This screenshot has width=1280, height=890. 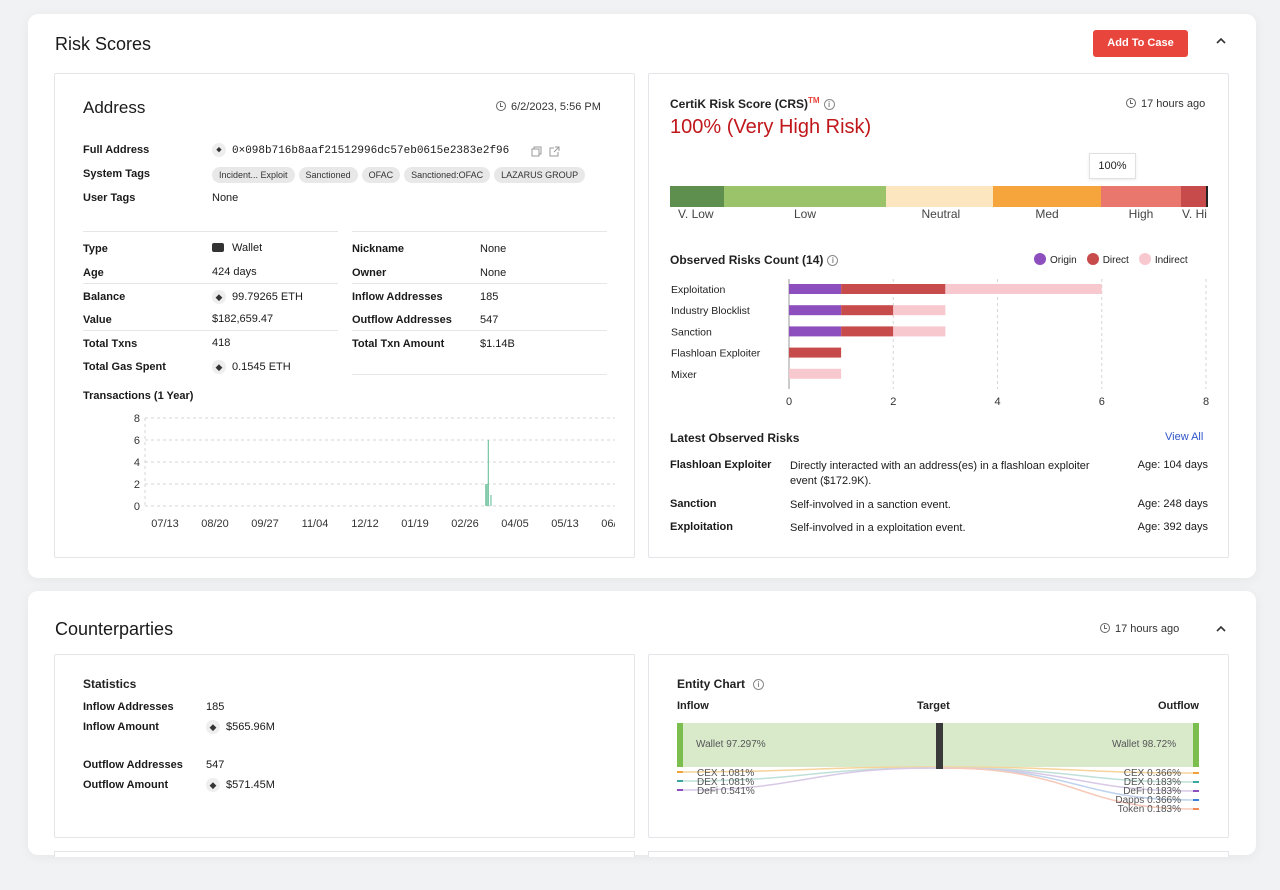 What do you see at coordinates (1207, 196) in the screenshot?
I see `gauge-marker` at bounding box center [1207, 196].